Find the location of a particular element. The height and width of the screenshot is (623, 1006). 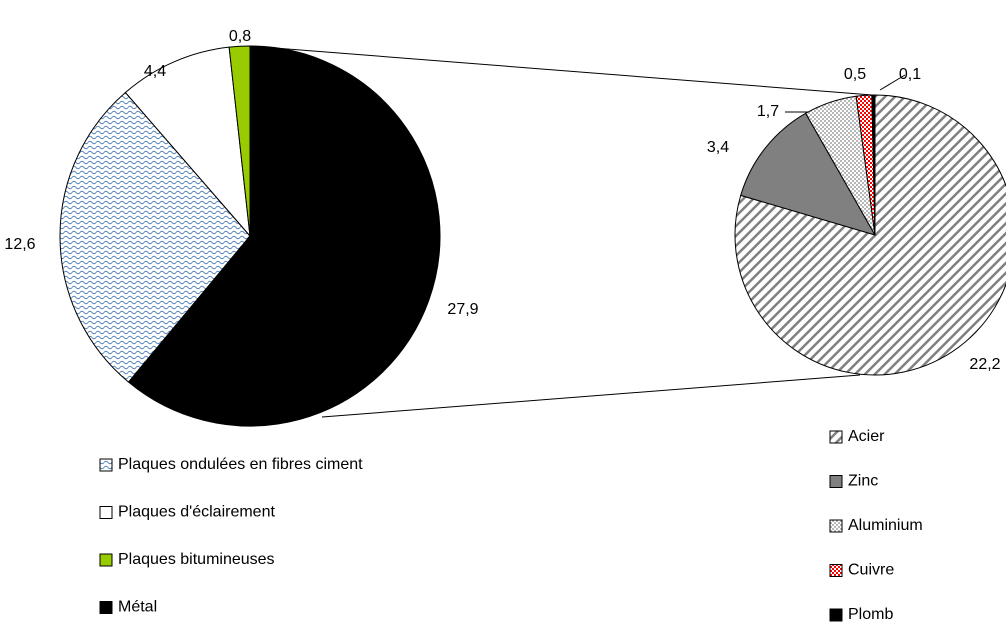

legend-label: Plaques bitumineuses is located at coordinates (196, 559).